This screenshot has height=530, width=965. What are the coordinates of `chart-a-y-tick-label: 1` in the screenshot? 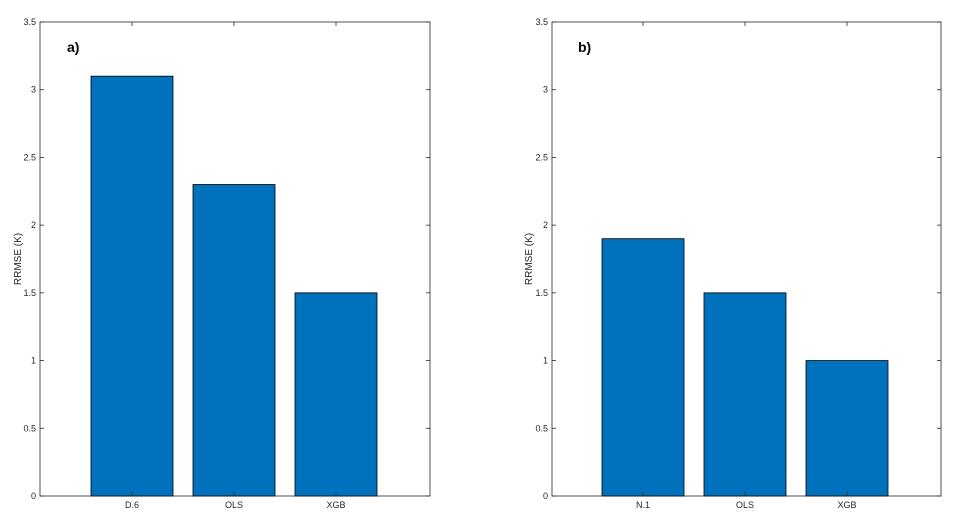 It's located at (33, 361).